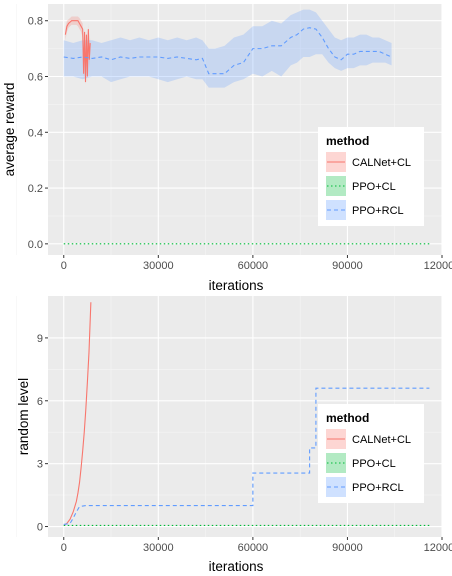 This screenshot has height=576, width=452. Describe the element at coordinates (40, 528) in the screenshot. I see `y-tick-label: 0` at that location.